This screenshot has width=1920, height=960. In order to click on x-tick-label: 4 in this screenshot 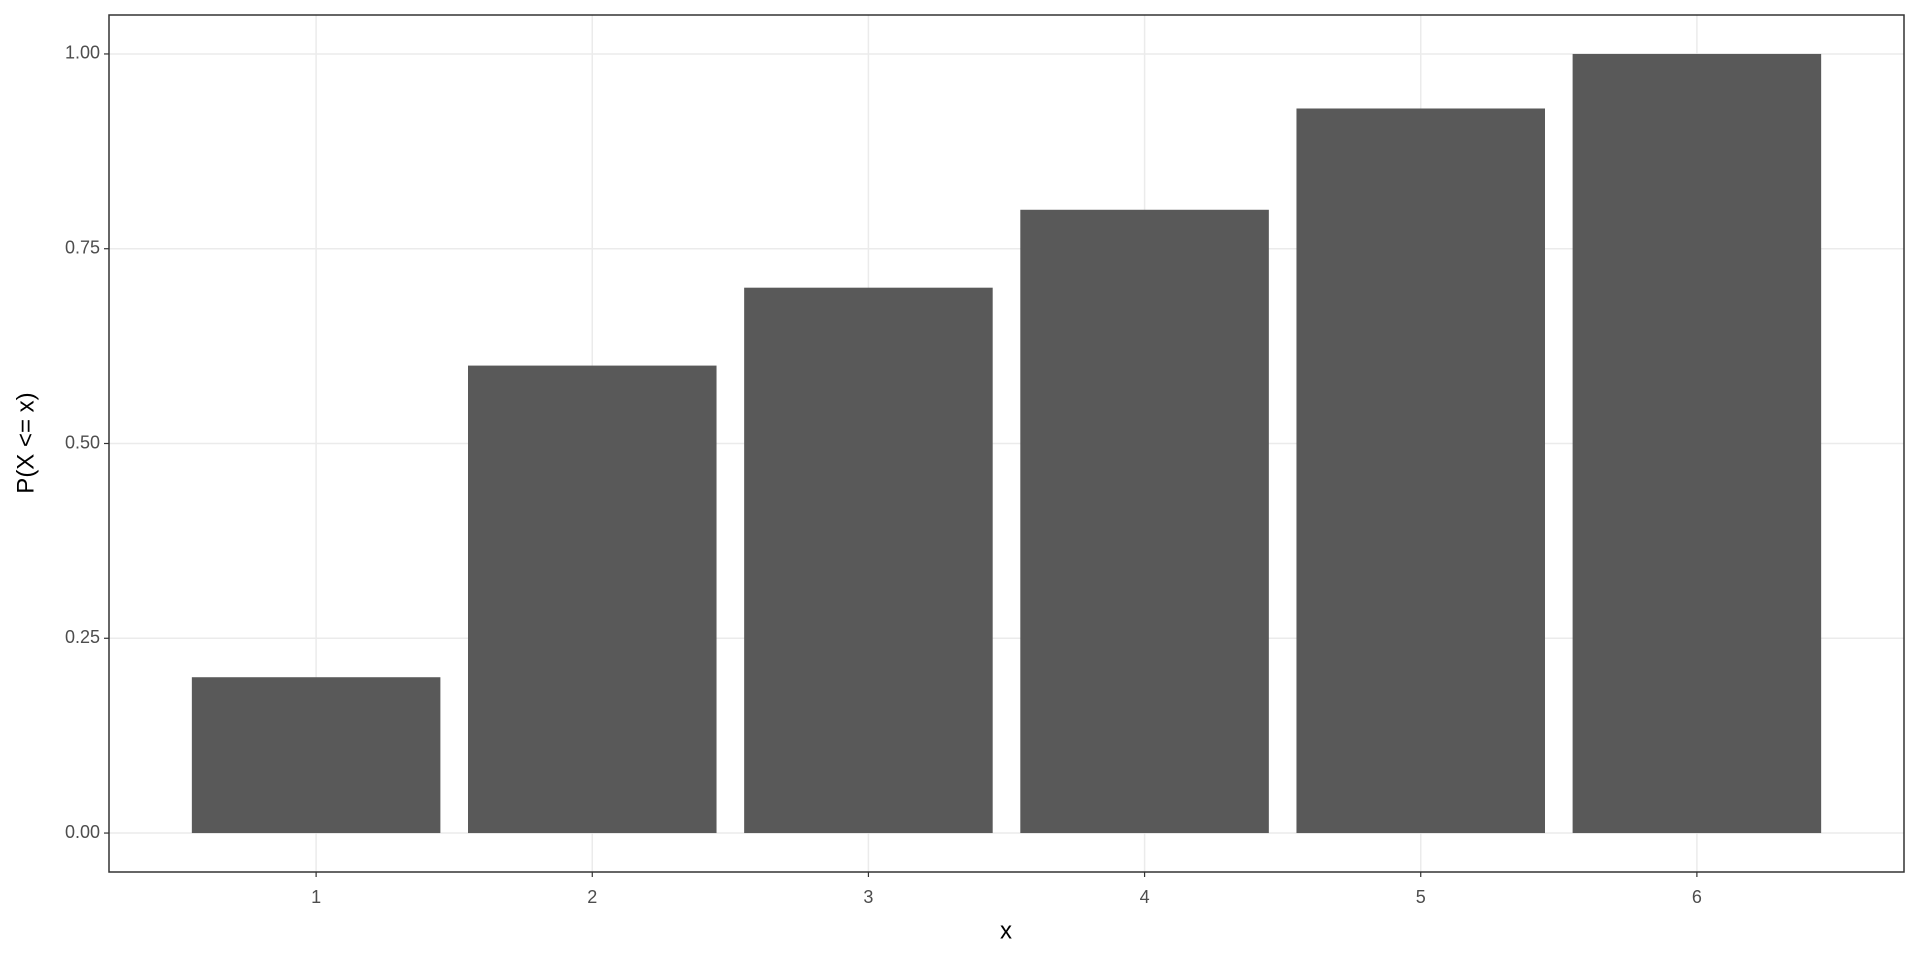, I will do `click(1145, 897)`.